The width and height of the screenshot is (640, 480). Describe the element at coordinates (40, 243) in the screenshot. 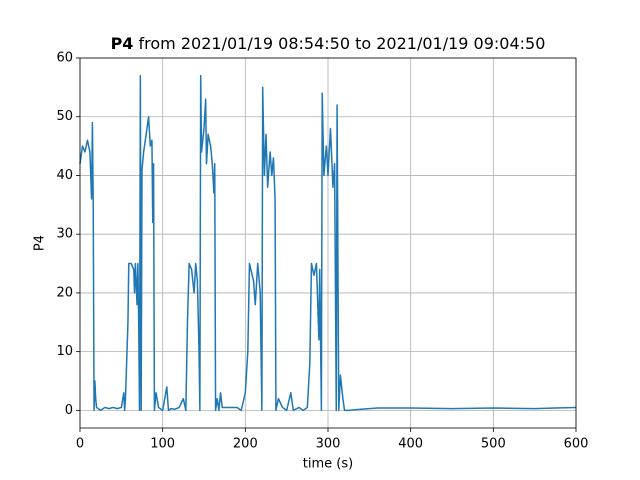

I see `y-axis-label: P4` at that location.